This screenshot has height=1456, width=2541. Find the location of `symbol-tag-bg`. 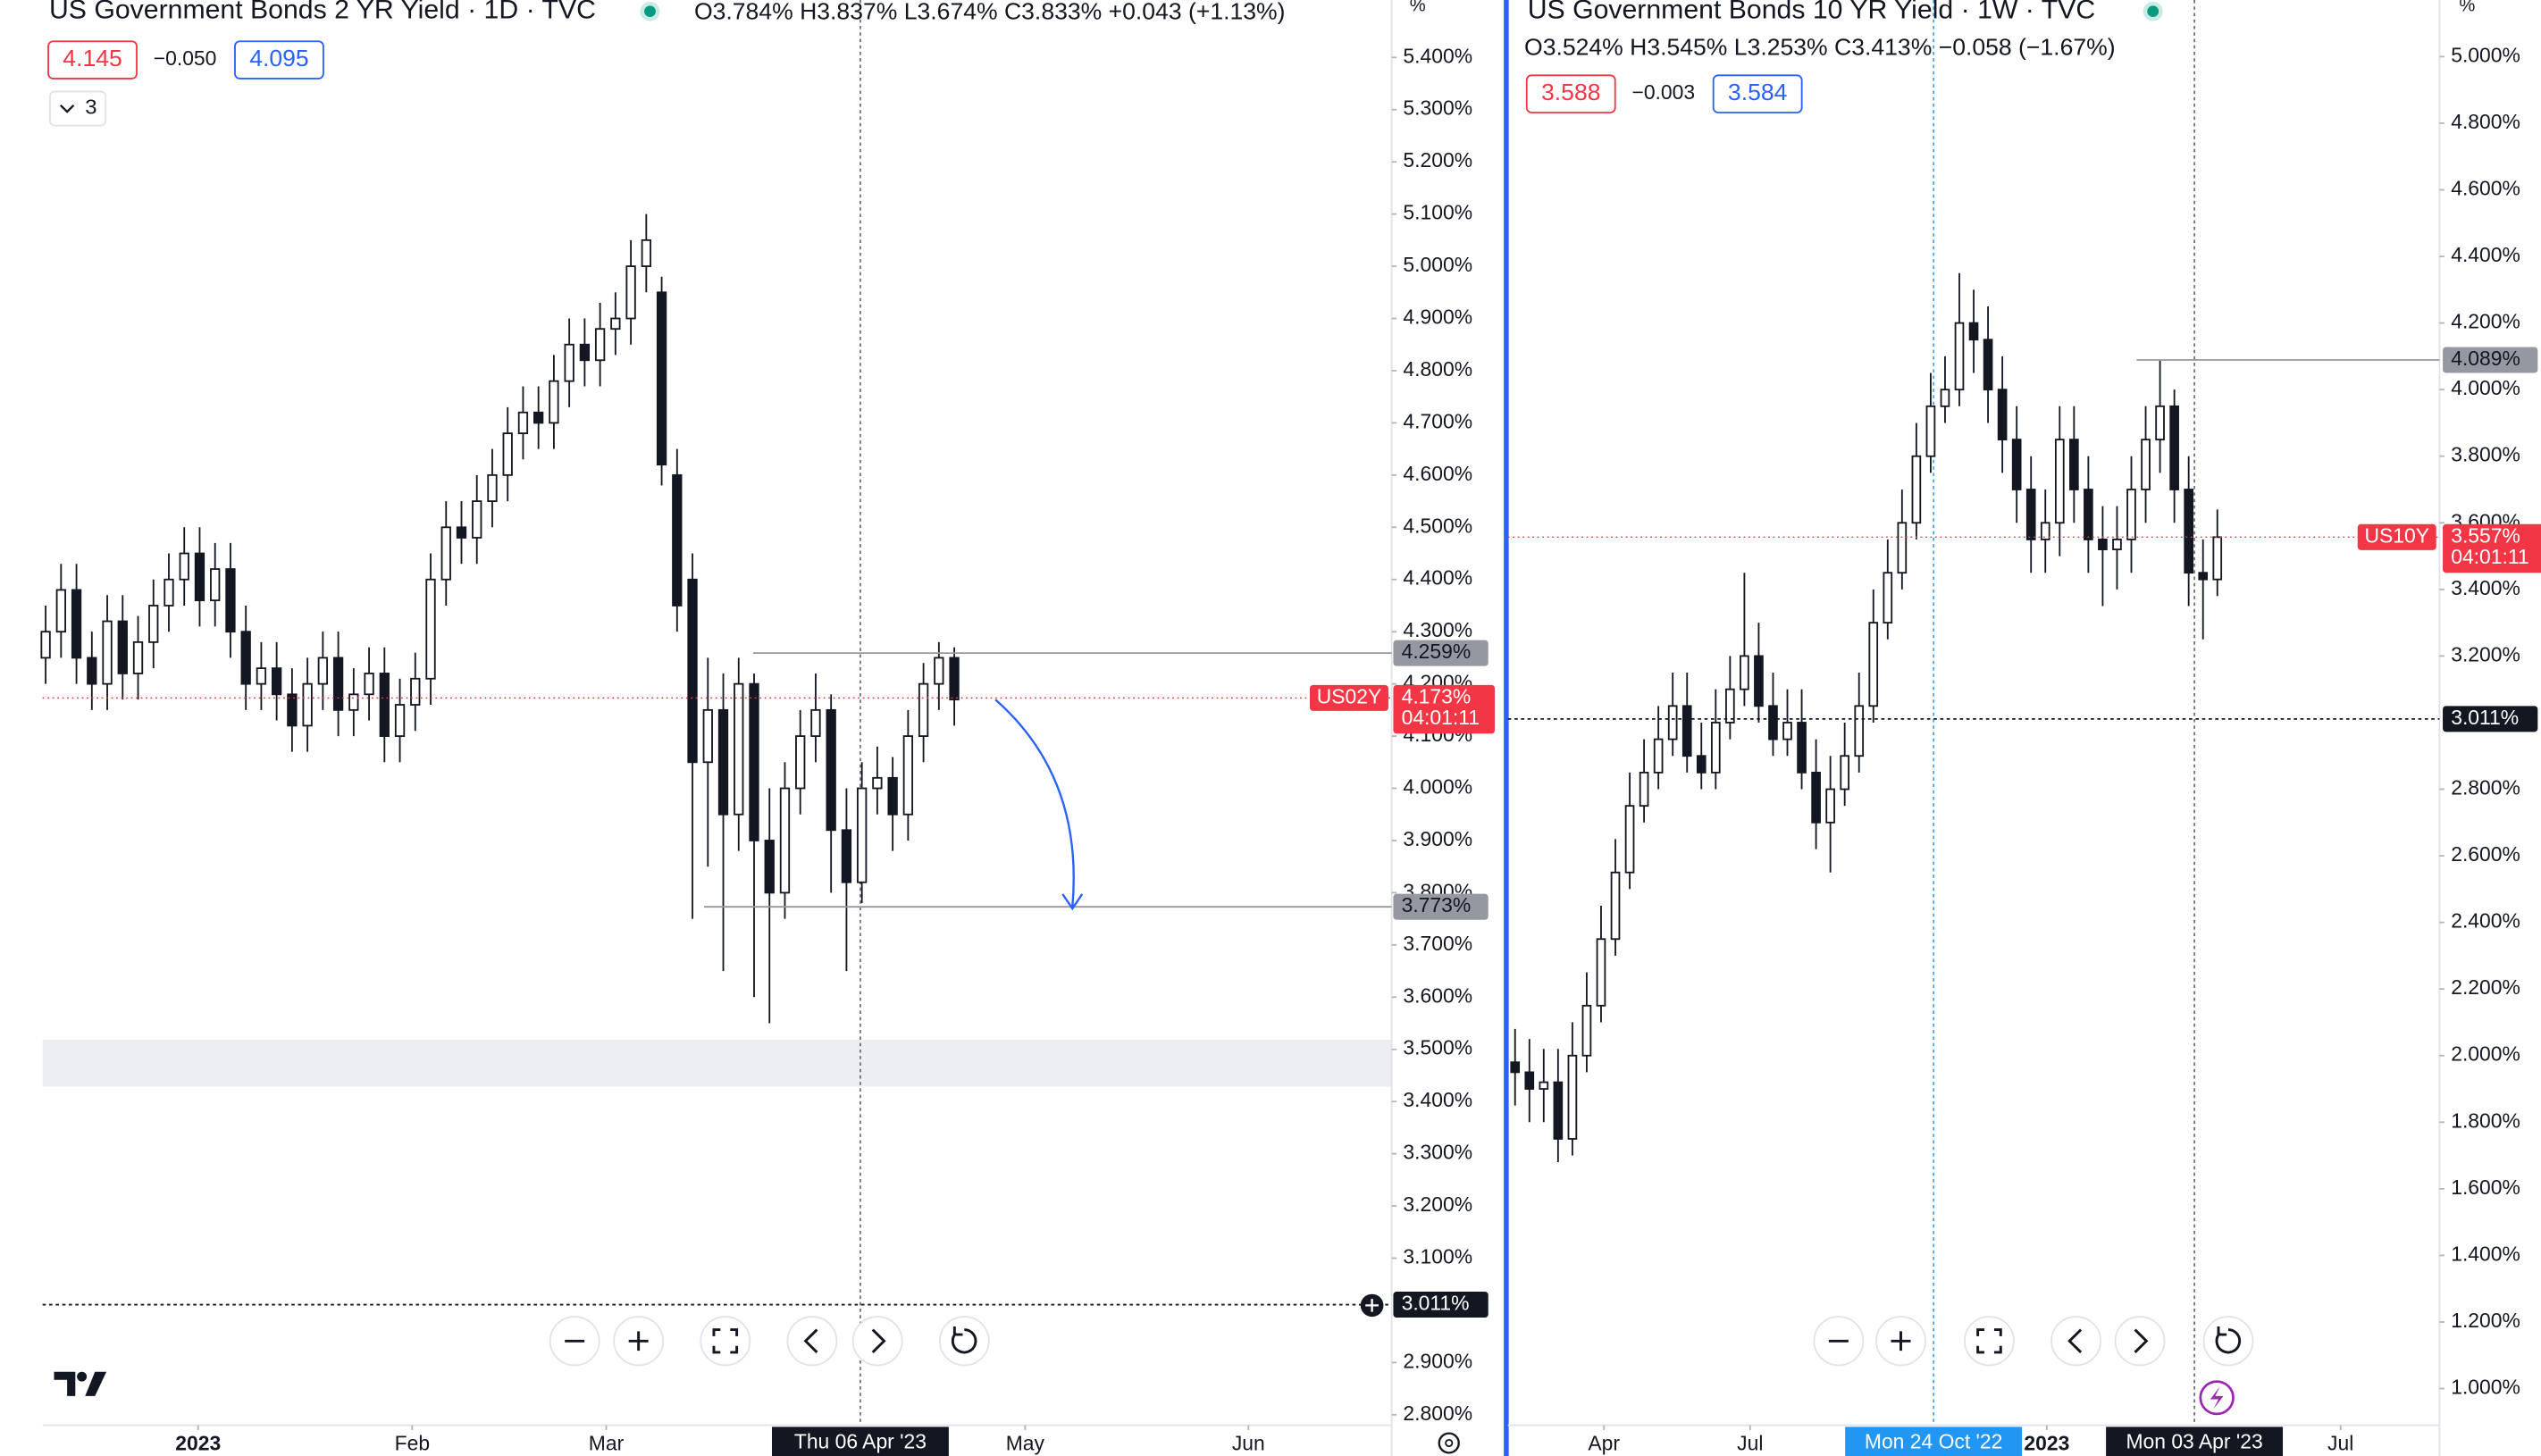

symbol-tag-bg is located at coordinates (1349, 697).